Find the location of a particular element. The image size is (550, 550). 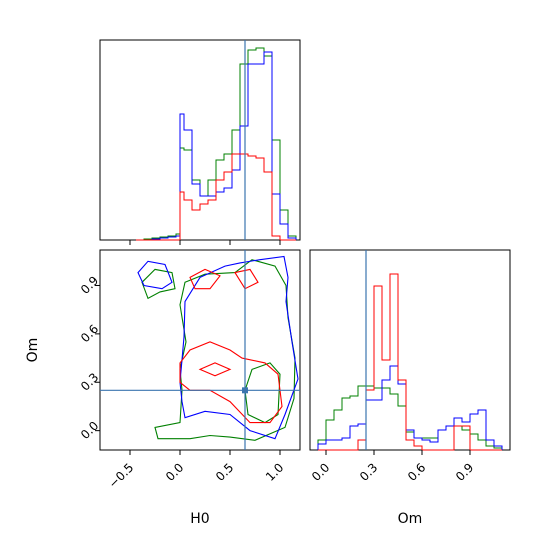

h0-om-xtick-label: 0.5 is located at coordinates (224, 471).